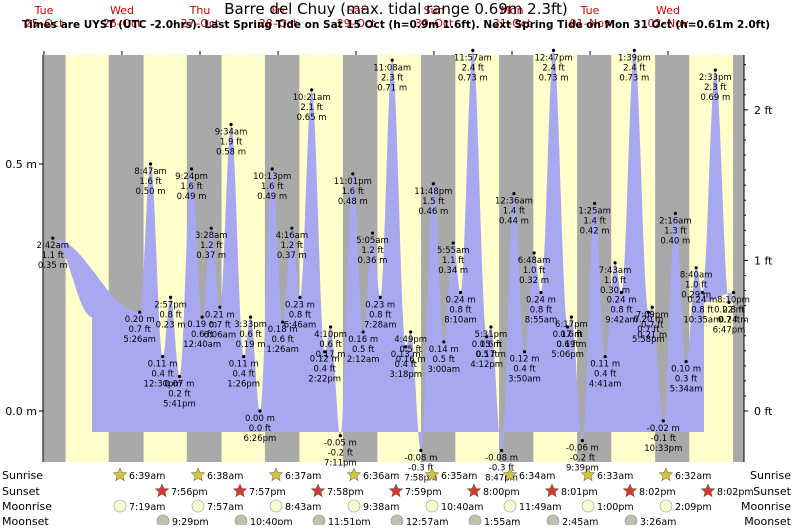 Image resolution: width=793 pixels, height=529 pixels. I want to click on tide-label: 6:47pm, so click(729, 330).